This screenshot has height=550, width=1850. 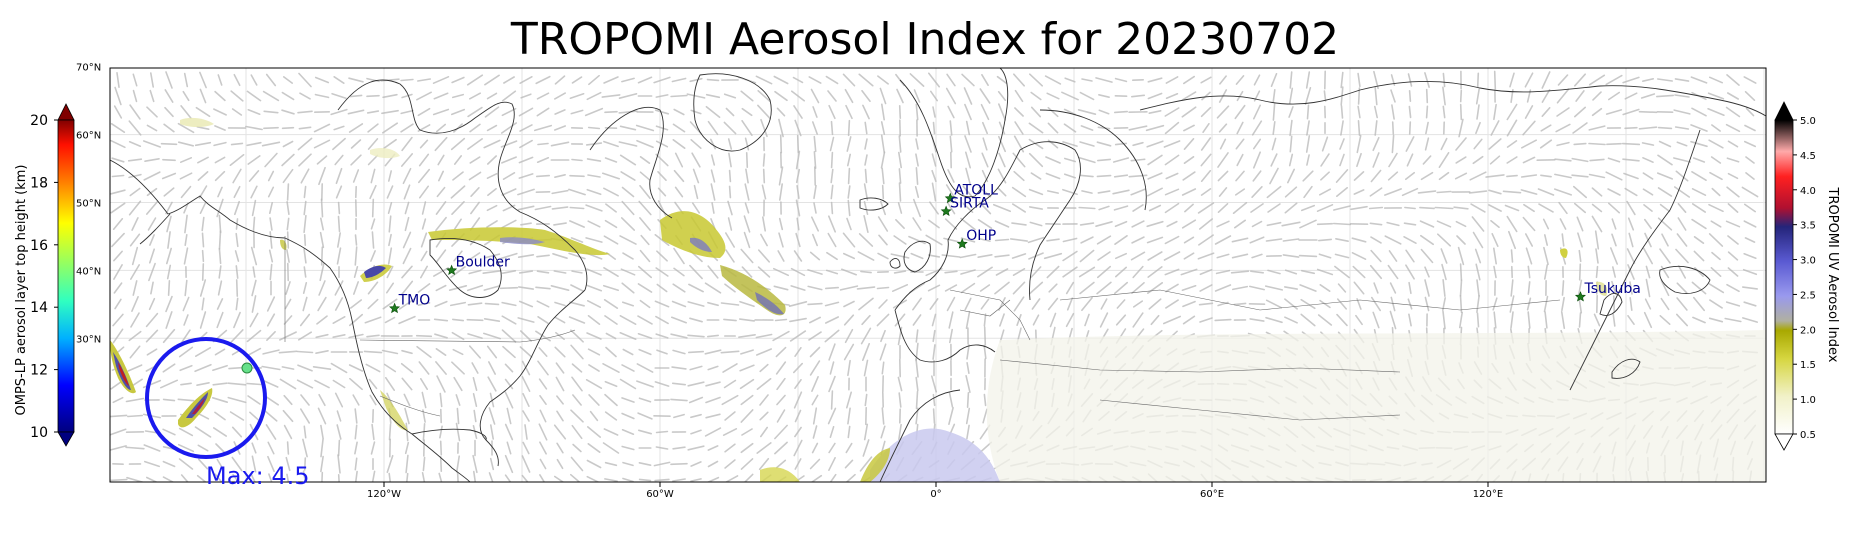 What do you see at coordinates (384, 494) in the screenshot?
I see `longitude-label: 120°W` at bounding box center [384, 494].